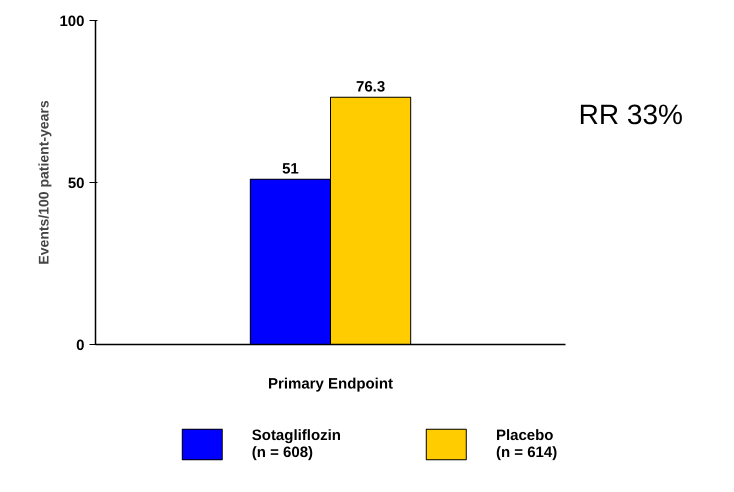 This screenshot has height=492, width=734. I want to click on y-tick-label: 100, so click(72, 21).